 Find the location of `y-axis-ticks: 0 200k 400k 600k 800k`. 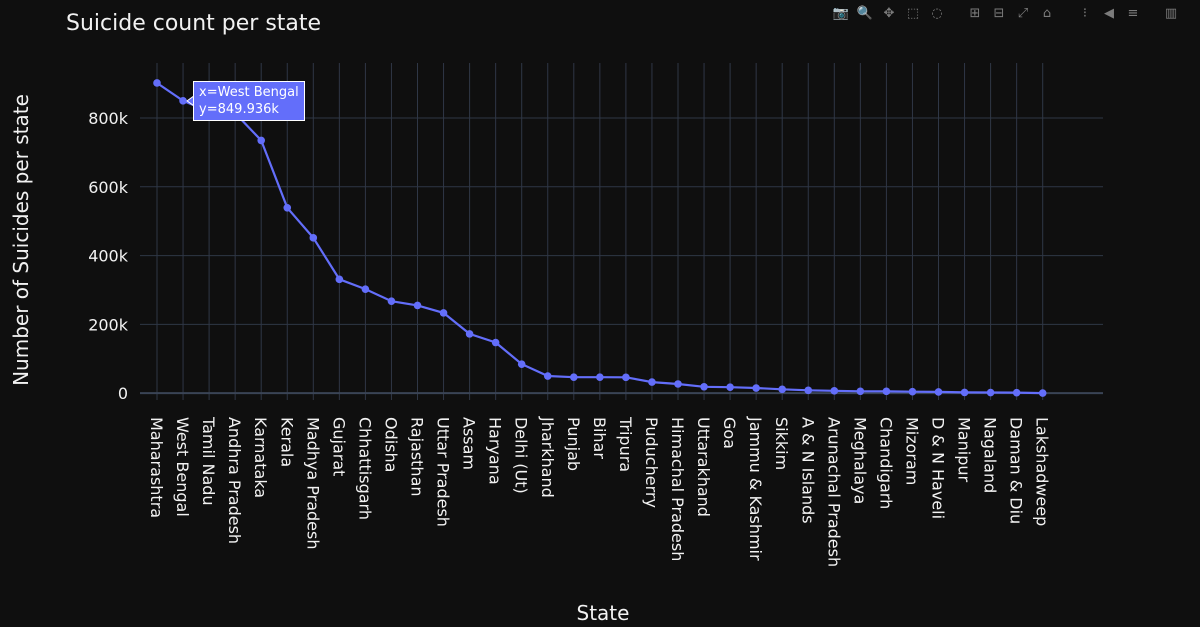

y-axis-ticks: 0 200k 400k 600k 800k is located at coordinates (108, 256).